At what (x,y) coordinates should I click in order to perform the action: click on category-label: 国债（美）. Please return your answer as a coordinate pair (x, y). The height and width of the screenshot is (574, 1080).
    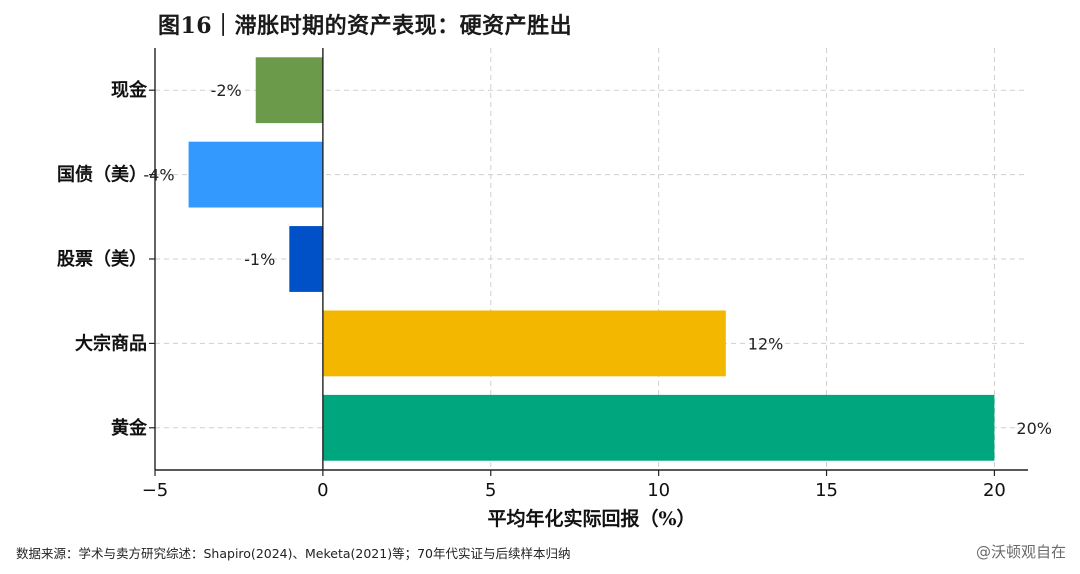
    Looking at the image, I should click on (102, 175).